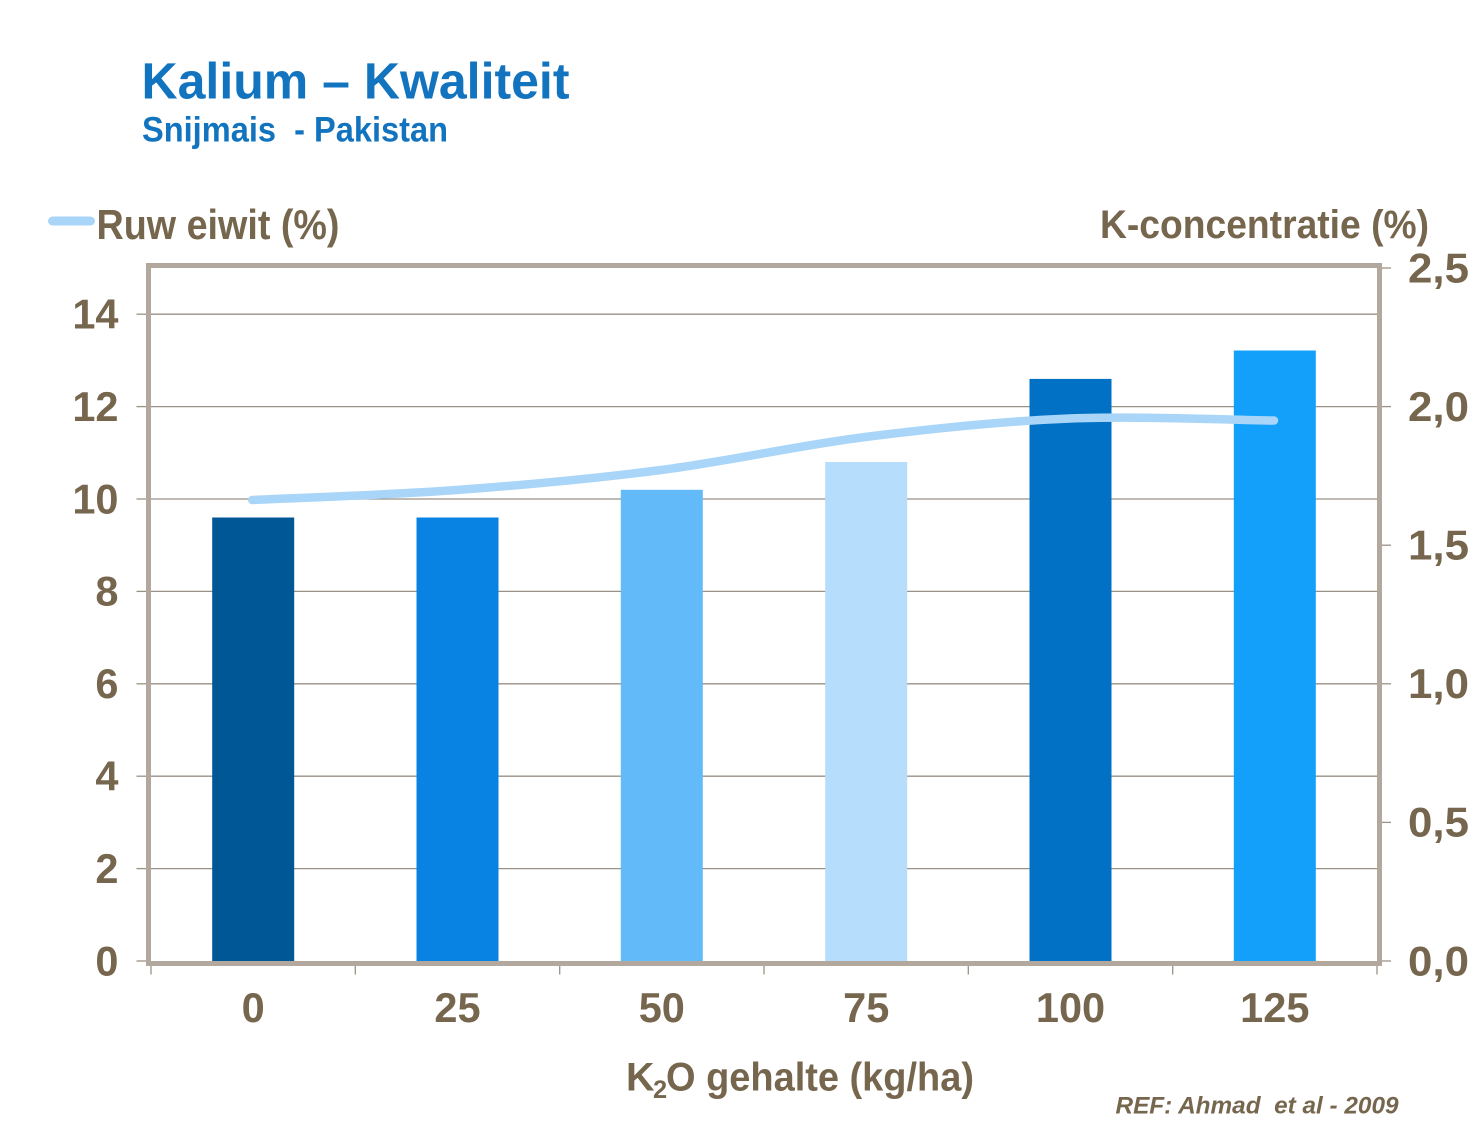 The width and height of the screenshot is (1482, 1130). What do you see at coordinates (640, 1077) in the screenshot?
I see `svg-text: K` at bounding box center [640, 1077].